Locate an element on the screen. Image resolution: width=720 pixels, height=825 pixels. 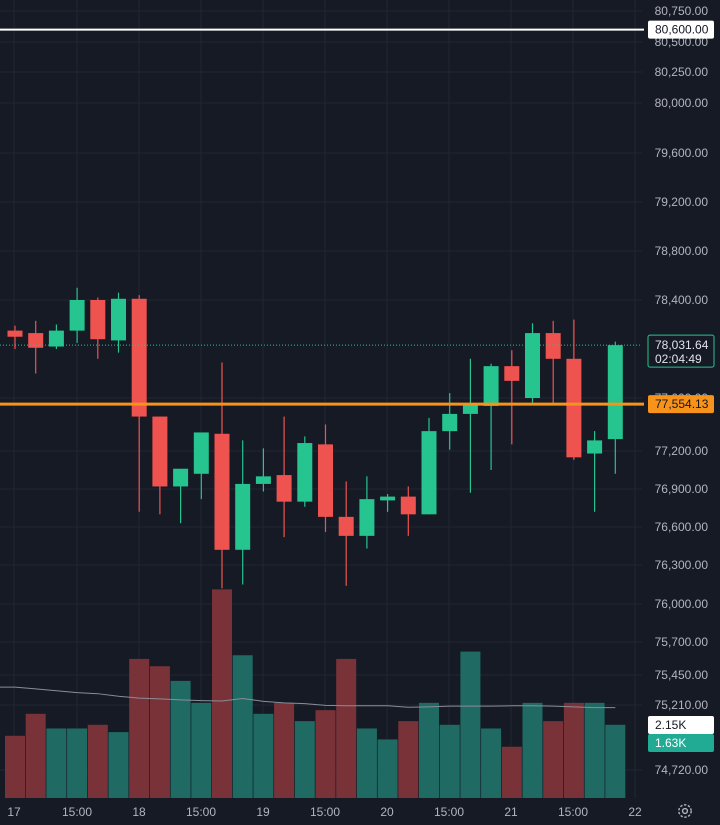
time-tick-label: 19 is located at coordinates (263, 812).